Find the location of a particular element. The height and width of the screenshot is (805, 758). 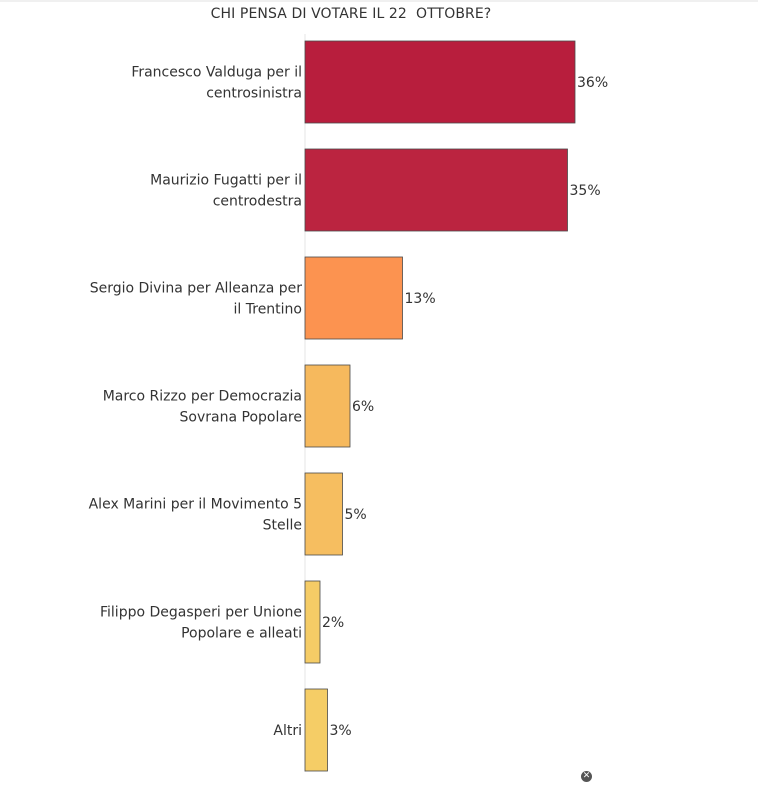

category-label-line: centrodestra is located at coordinates (257, 202).